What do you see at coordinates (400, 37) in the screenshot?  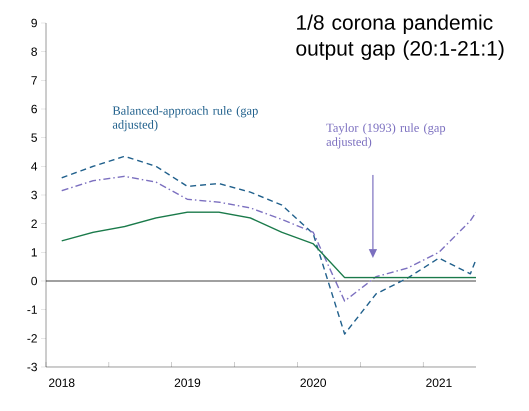 I see `chart-title: 1/8 corona pandemic output gap (20:1-21:1)` at bounding box center [400, 37].